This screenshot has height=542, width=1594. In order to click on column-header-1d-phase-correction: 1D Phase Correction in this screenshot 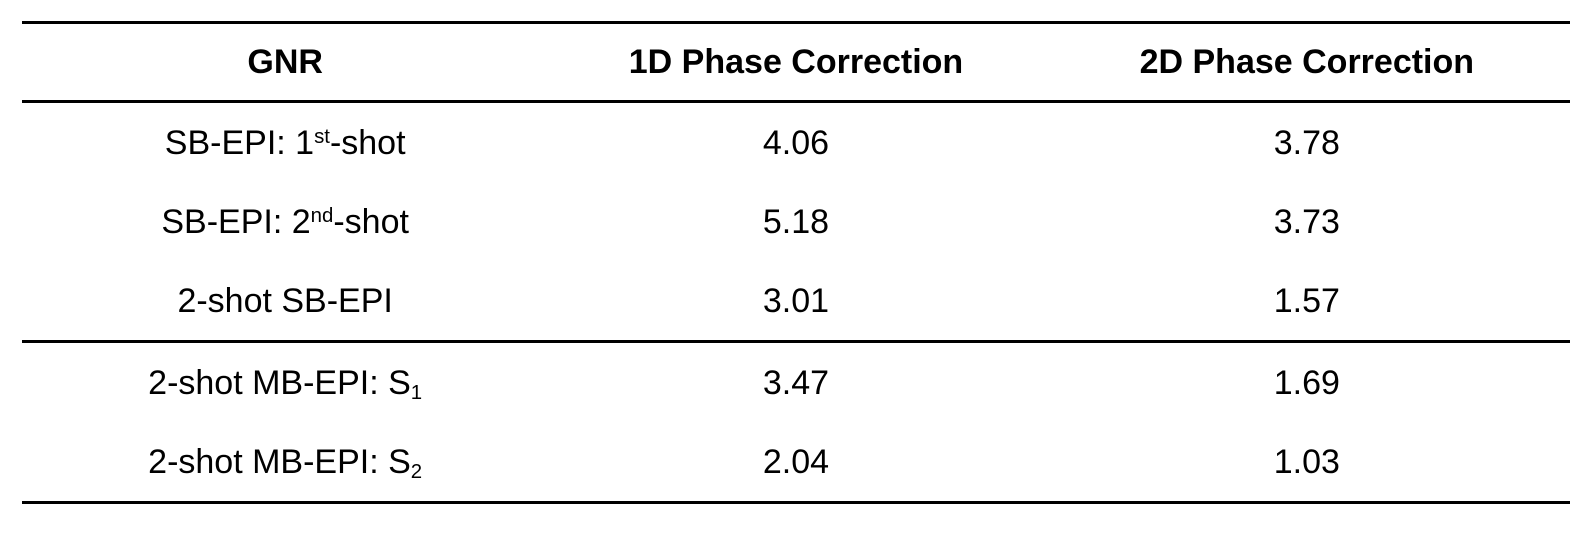, I will do `click(796, 62)`.